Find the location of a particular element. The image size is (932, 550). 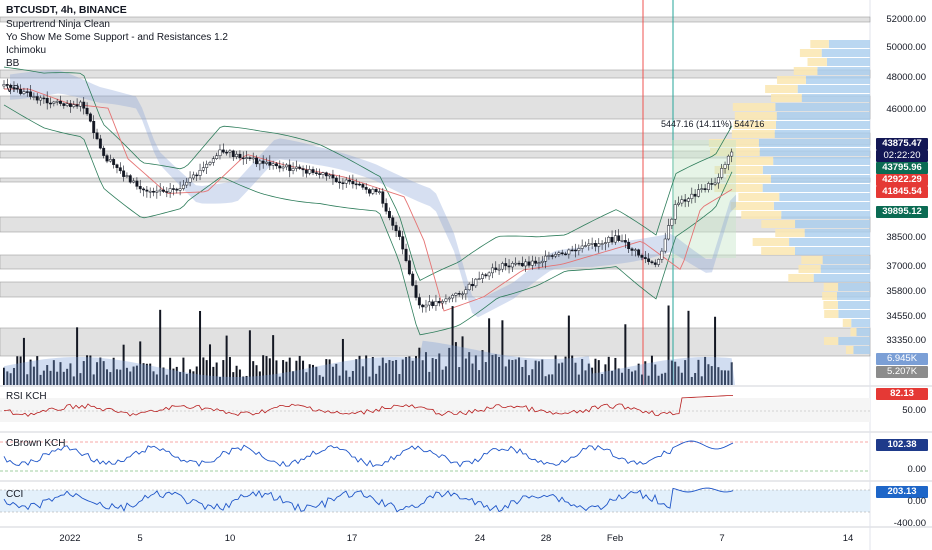

rsi-line is located at coordinates (368, 405).